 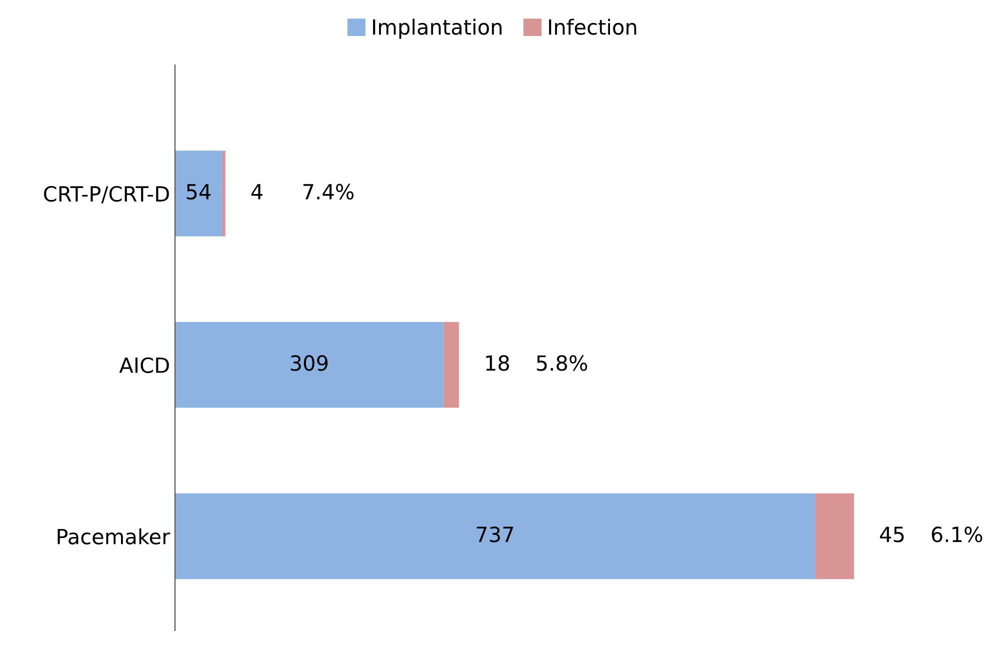 What do you see at coordinates (144, 365) in the screenshot?
I see `y-tick-label: AICD` at bounding box center [144, 365].